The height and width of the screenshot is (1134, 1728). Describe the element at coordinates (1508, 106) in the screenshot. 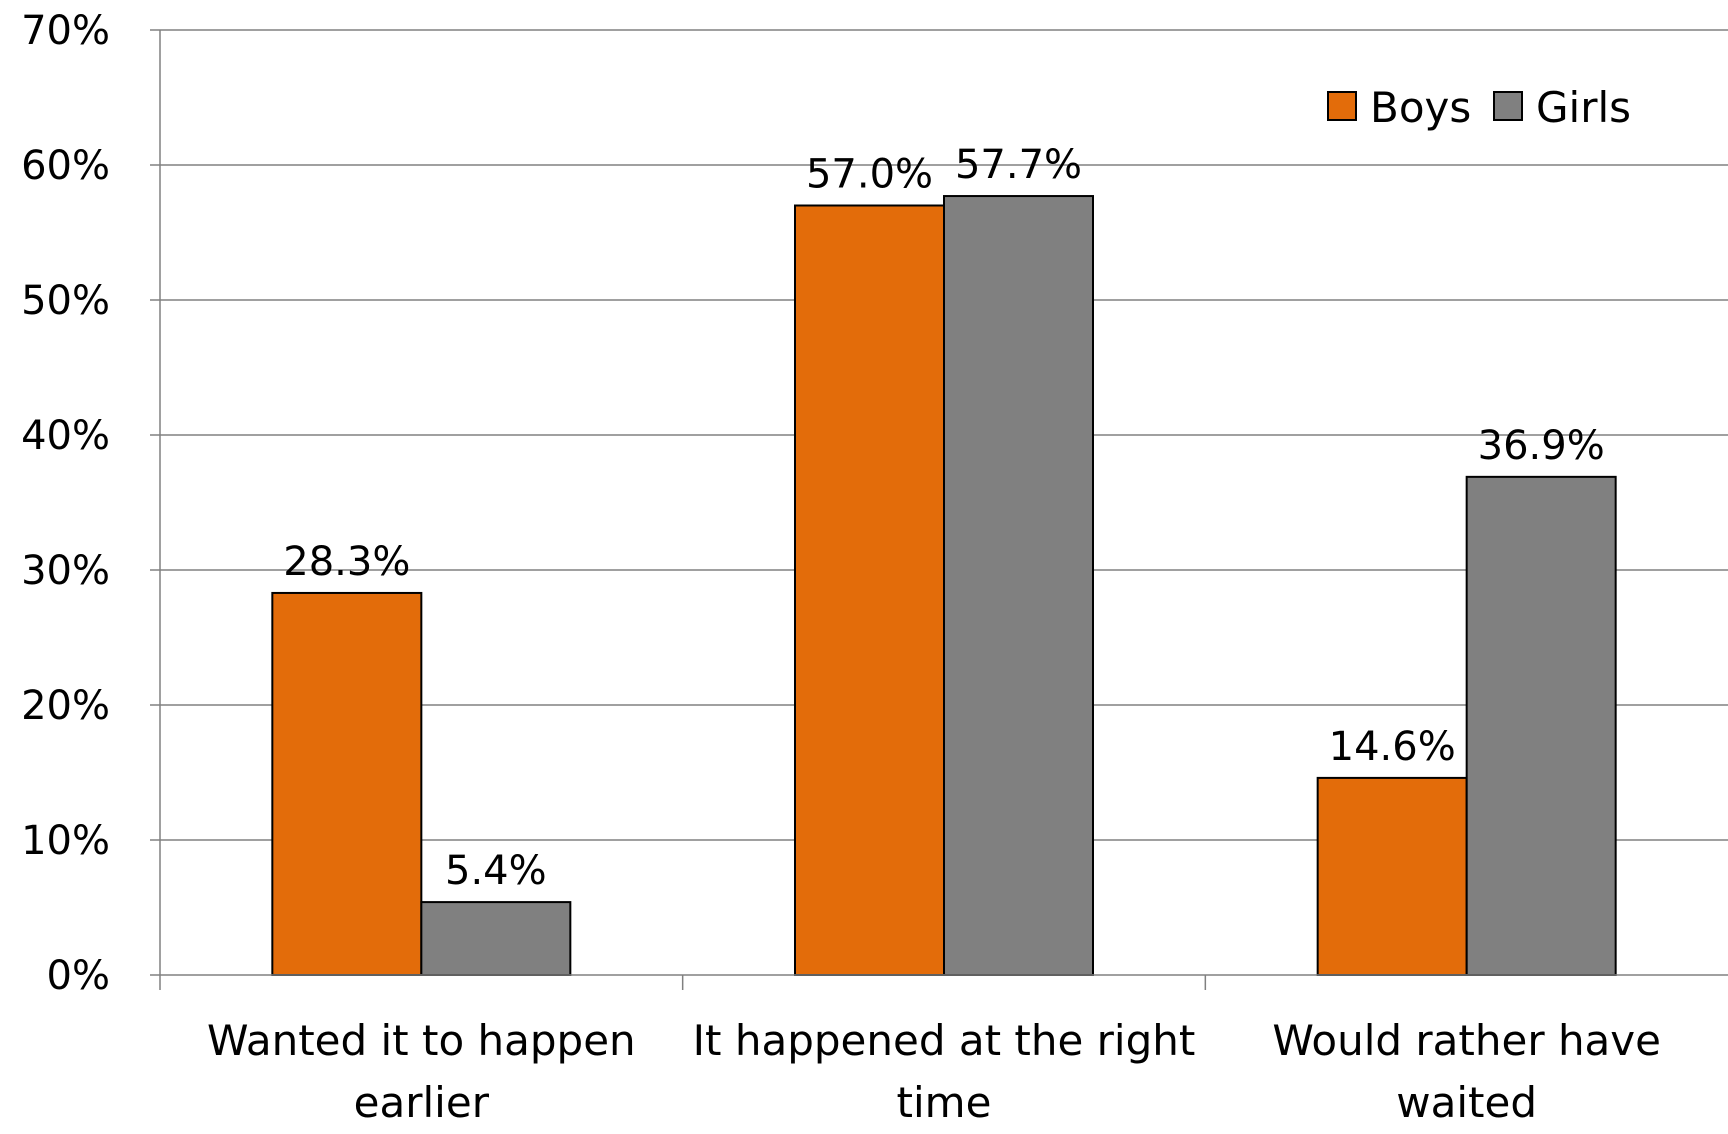

I see `legend-swatch-girls` at that location.